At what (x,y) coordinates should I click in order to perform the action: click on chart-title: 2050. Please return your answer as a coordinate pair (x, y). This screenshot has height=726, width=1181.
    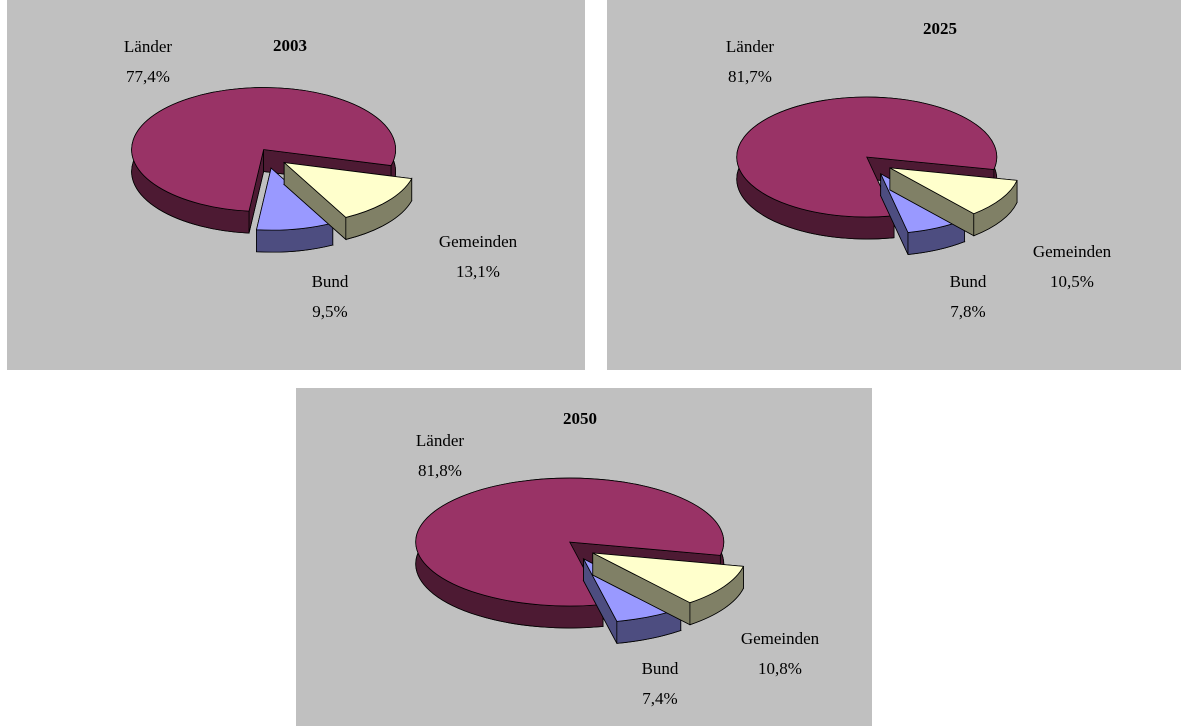
    Looking at the image, I should click on (580, 418).